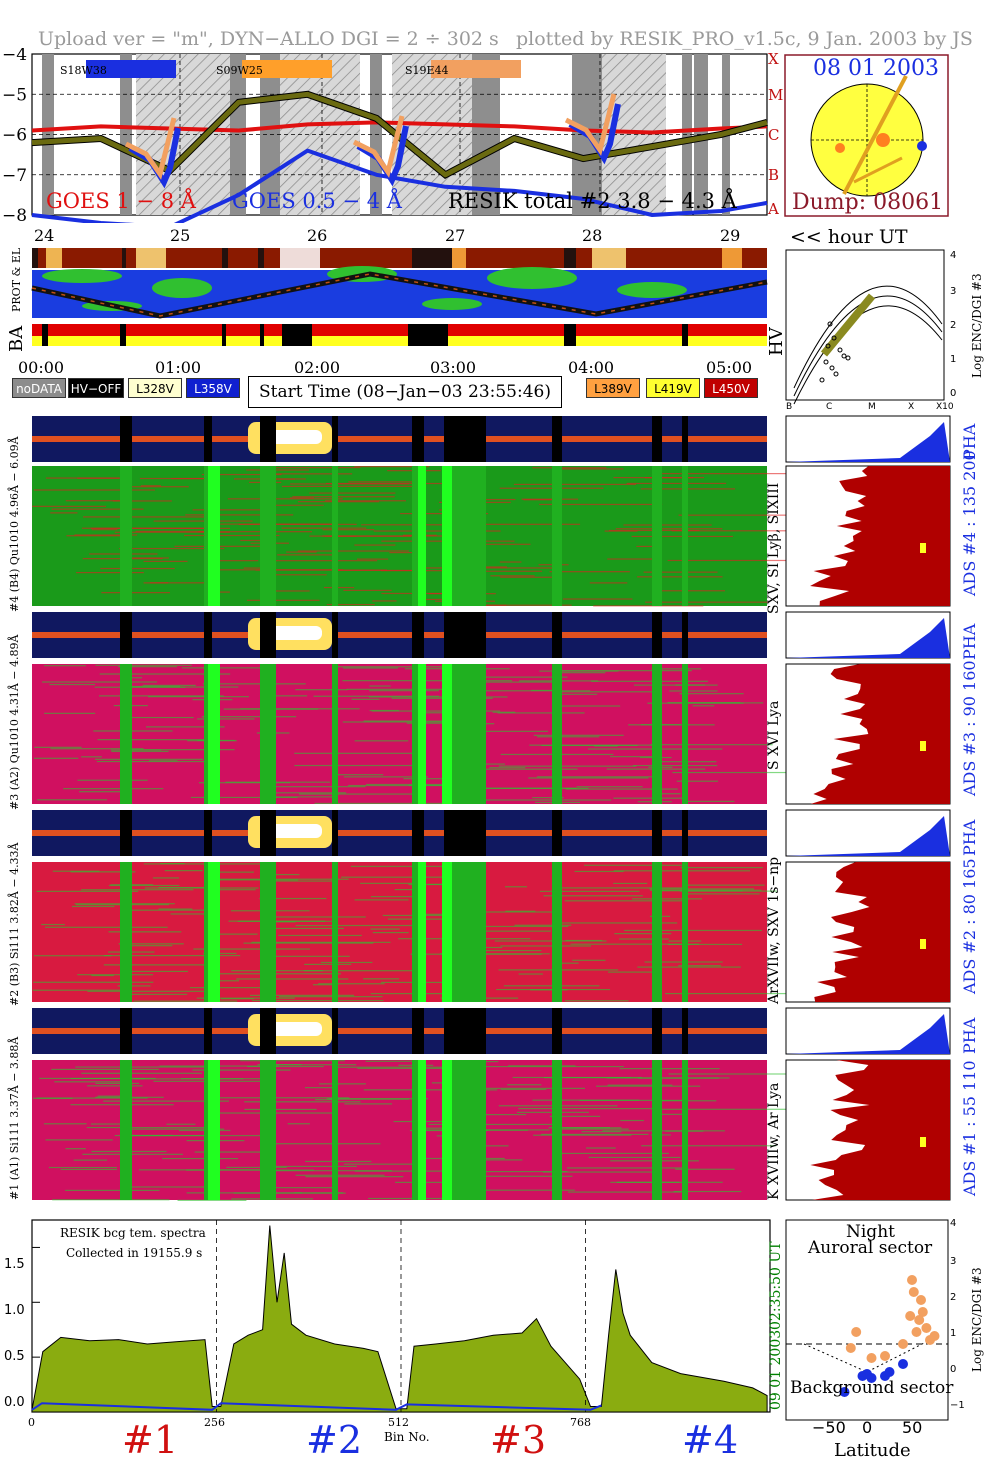  What do you see at coordinates (777, 133) in the screenshot?
I see `goes-class-axis: X M C B A` at bounding box center [777, 133].